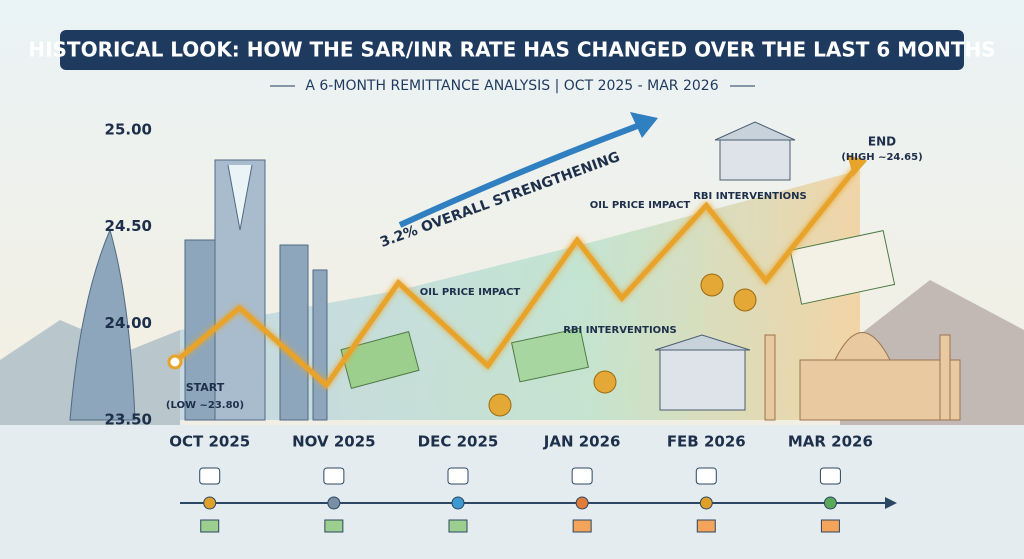  Describe the element at coordinates (333, 442) in the screenshot. I see `x-tick-label: NOV 2025` at that location.